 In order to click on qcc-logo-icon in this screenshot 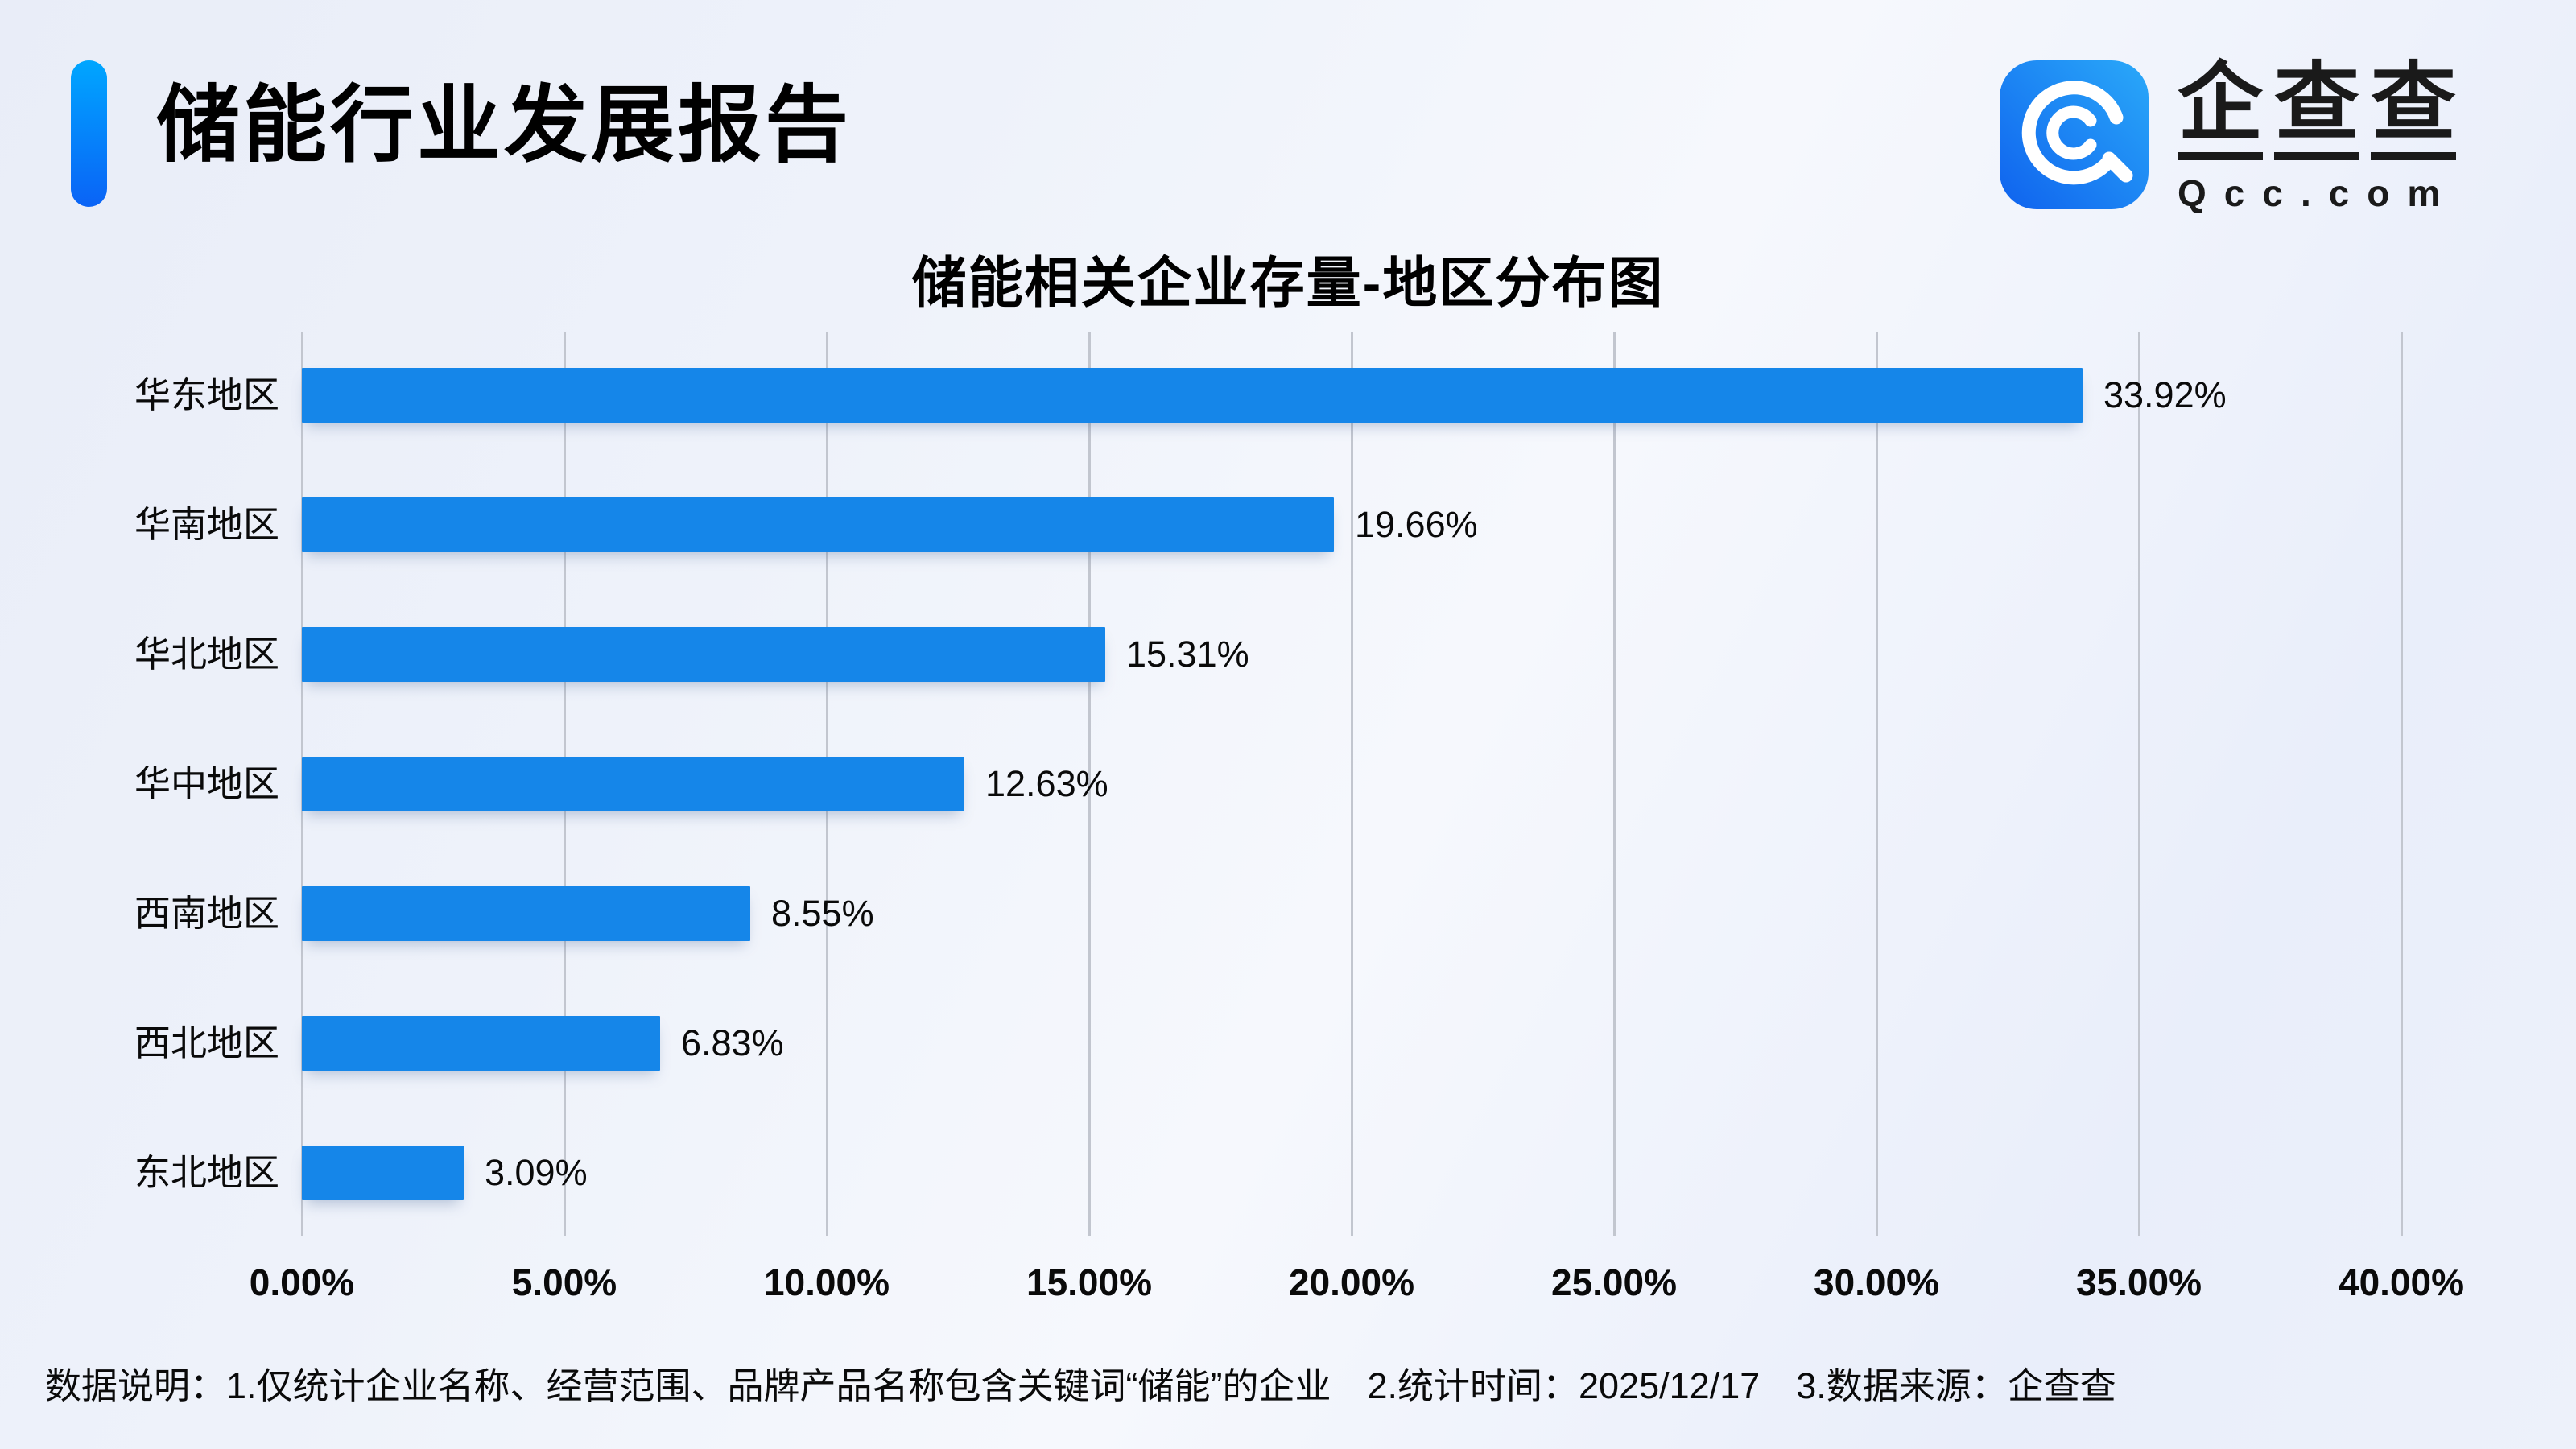, I will do `click(2074, 134)`.